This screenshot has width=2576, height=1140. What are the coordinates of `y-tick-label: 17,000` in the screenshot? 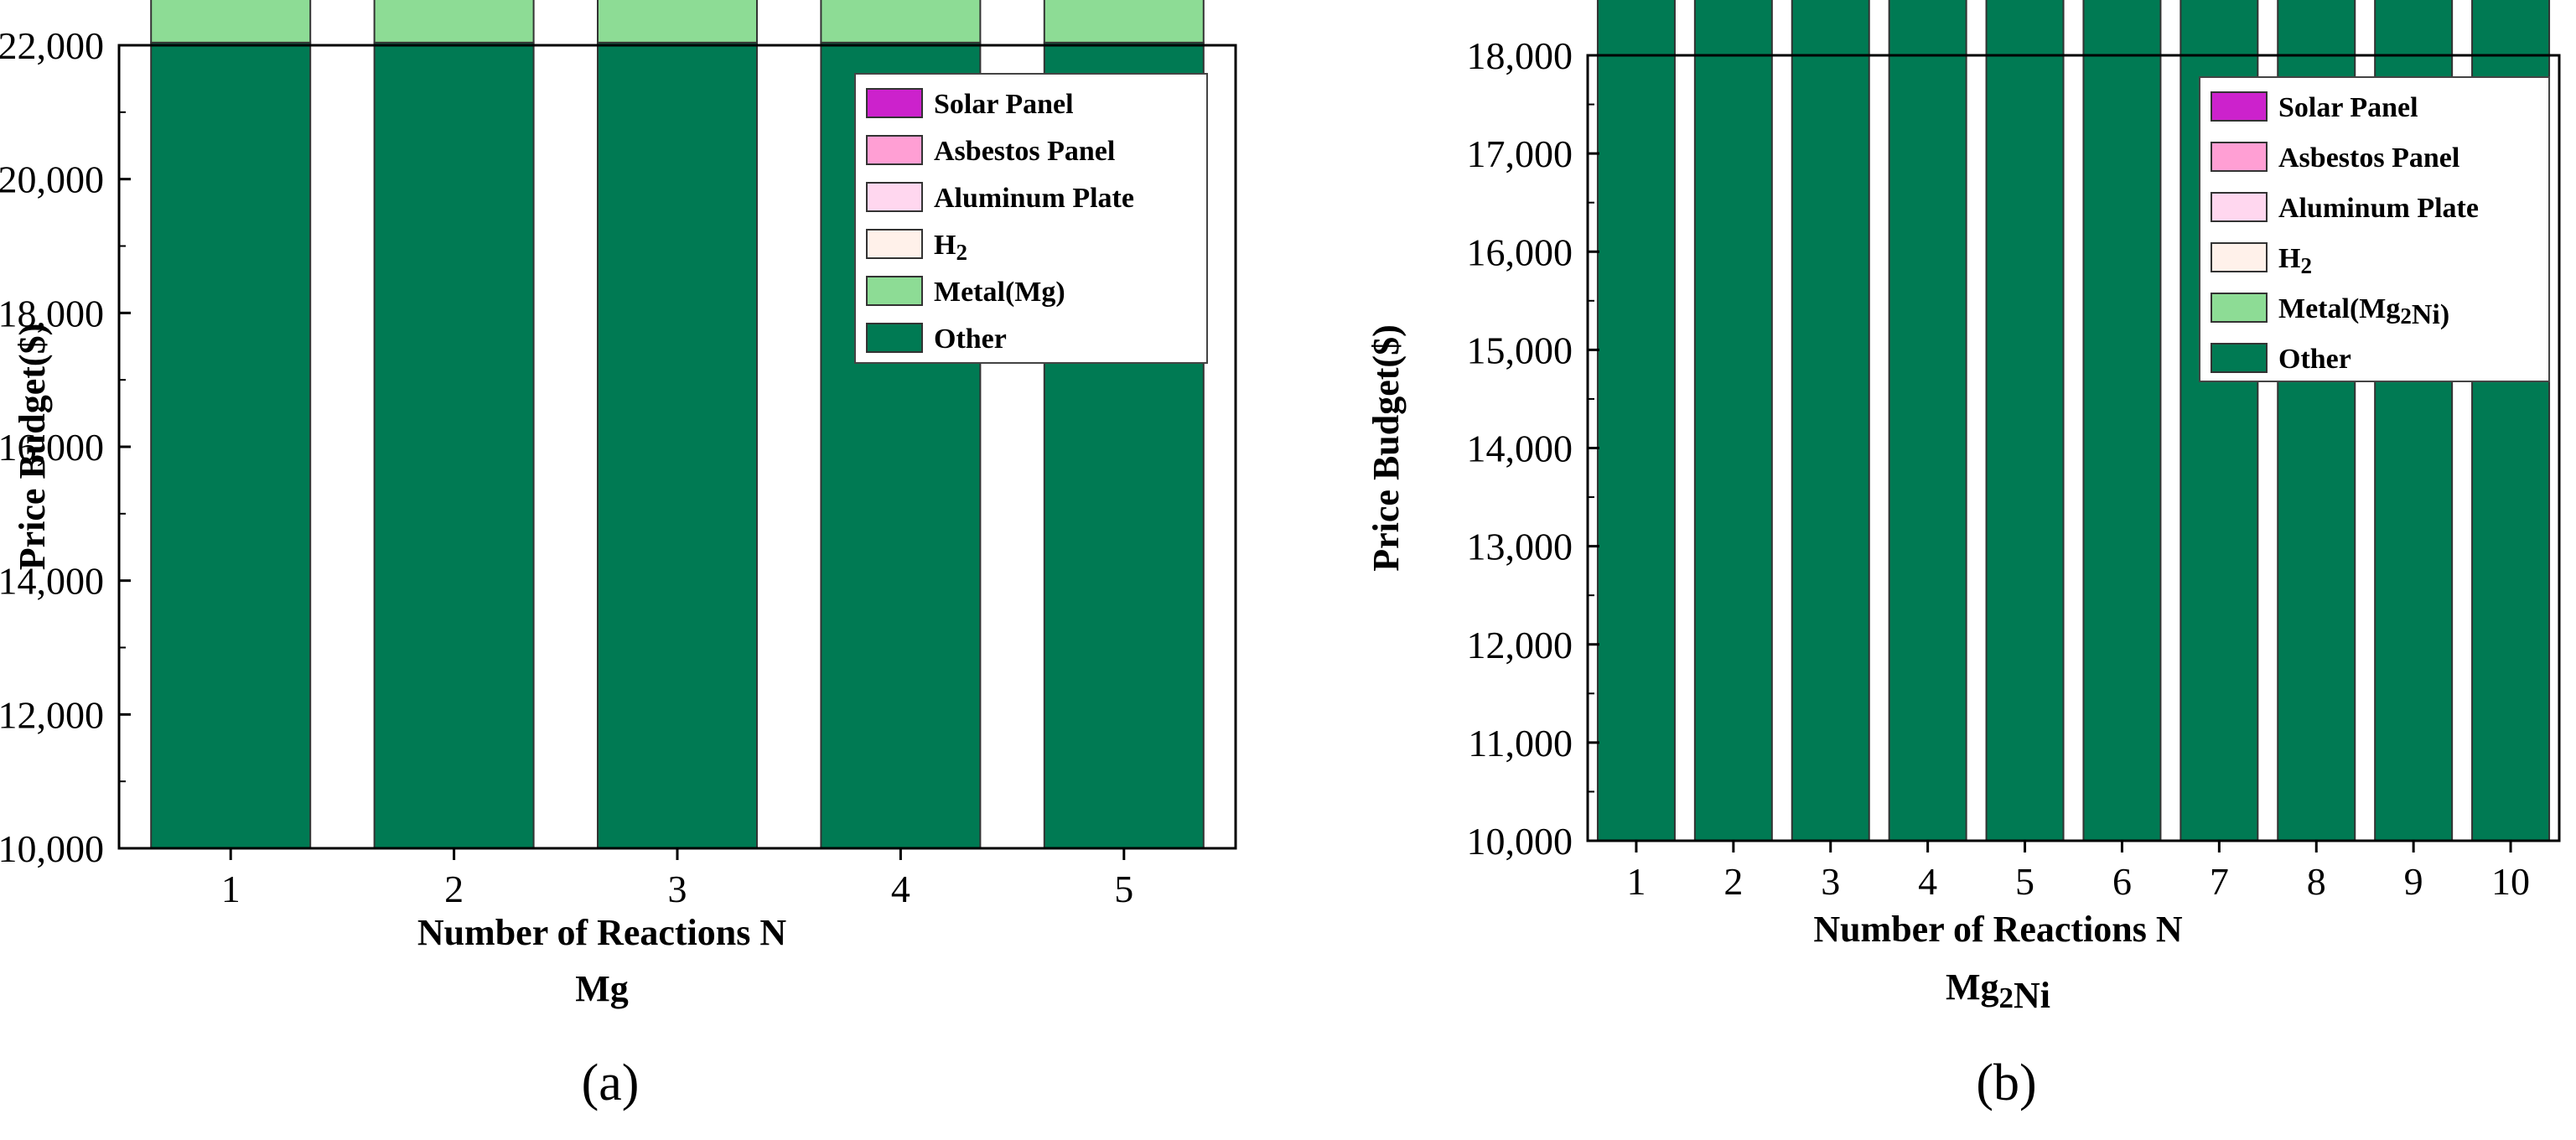 It's located at (1520, 153).